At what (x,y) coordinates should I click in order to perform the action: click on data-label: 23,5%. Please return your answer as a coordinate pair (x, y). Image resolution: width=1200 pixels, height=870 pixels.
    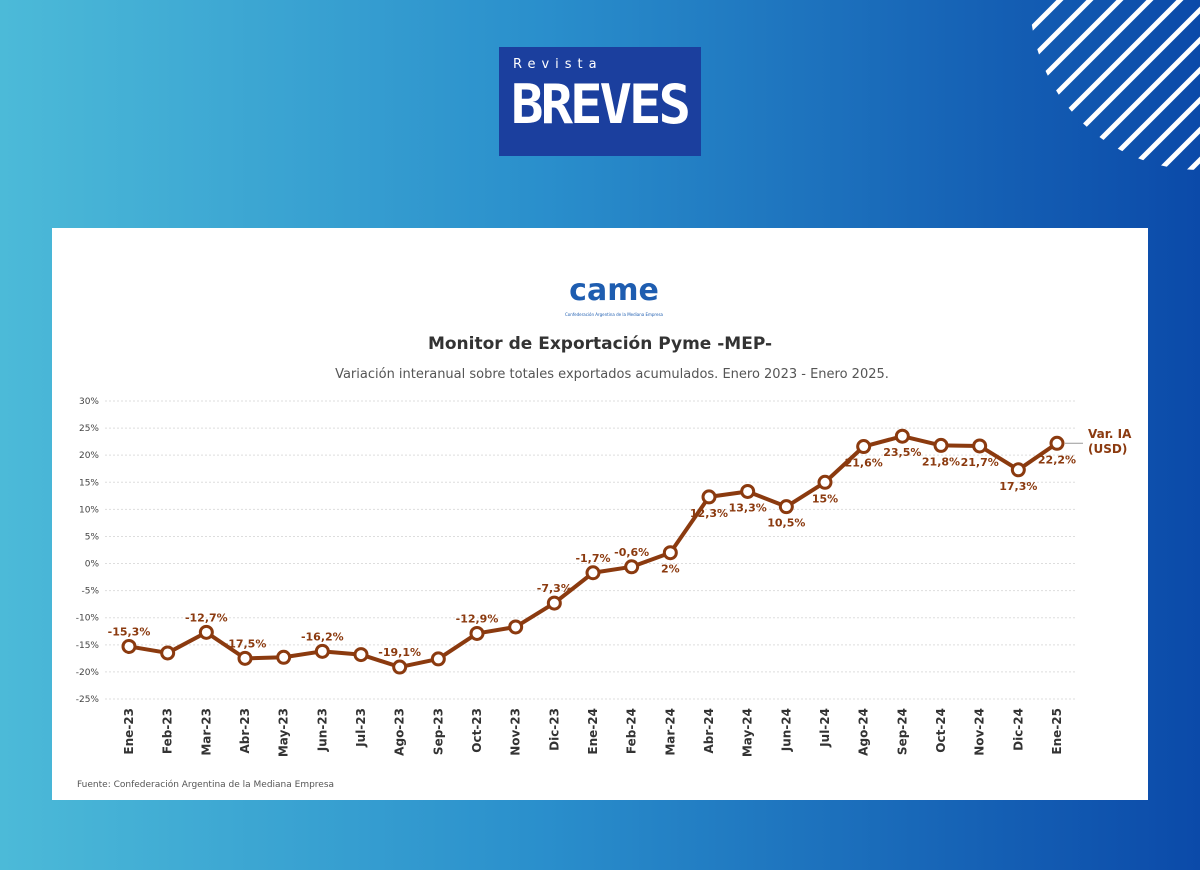
    Looking at the image, I should click on (902, 452).